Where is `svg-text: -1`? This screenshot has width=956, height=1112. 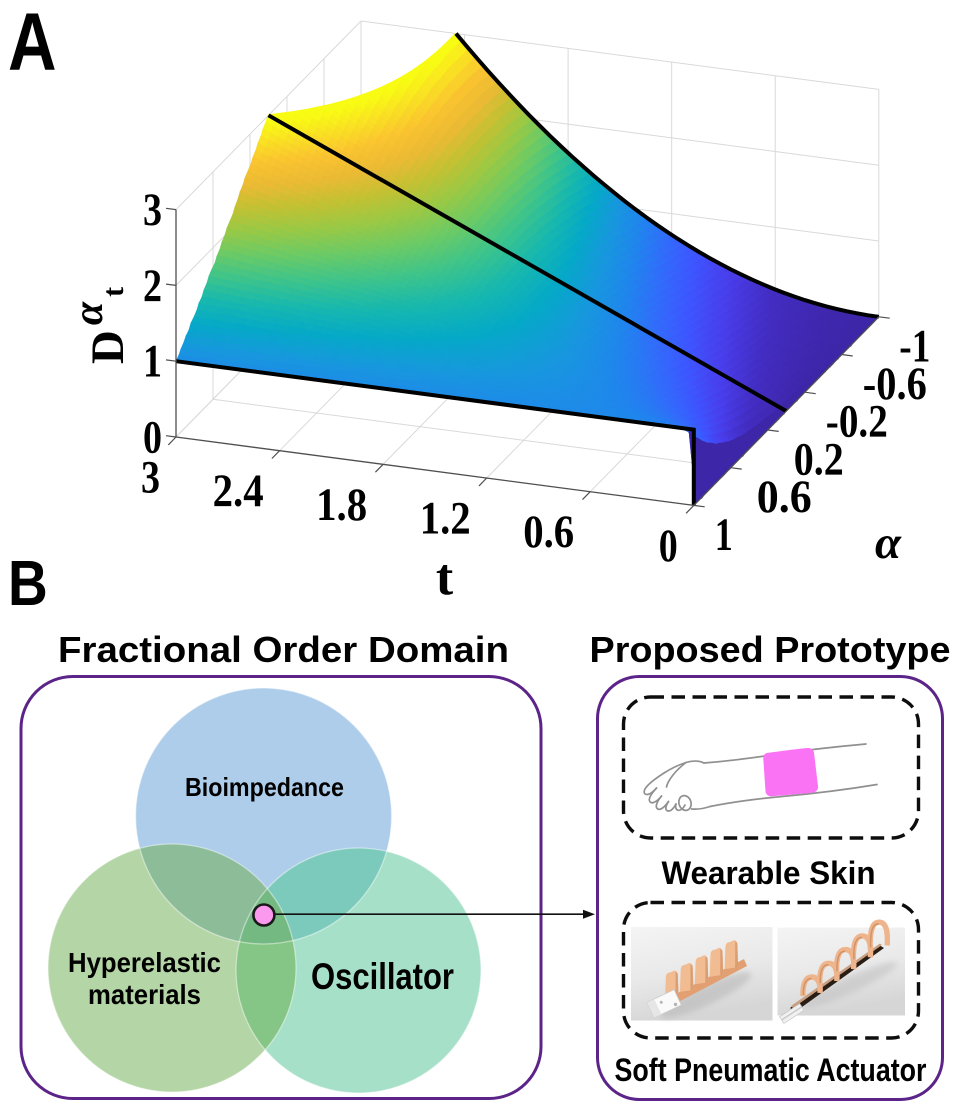 svg-text: -1 is located at coordinates (914, 346).